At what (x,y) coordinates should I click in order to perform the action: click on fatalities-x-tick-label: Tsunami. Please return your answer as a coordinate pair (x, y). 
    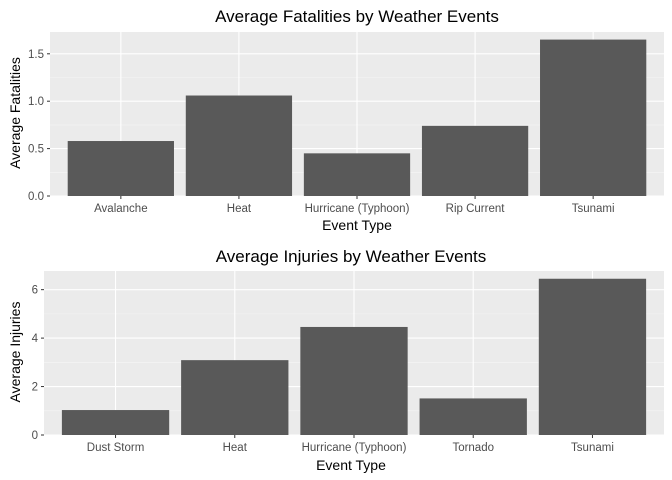
    Looking at the image, I should click on (593, 209).